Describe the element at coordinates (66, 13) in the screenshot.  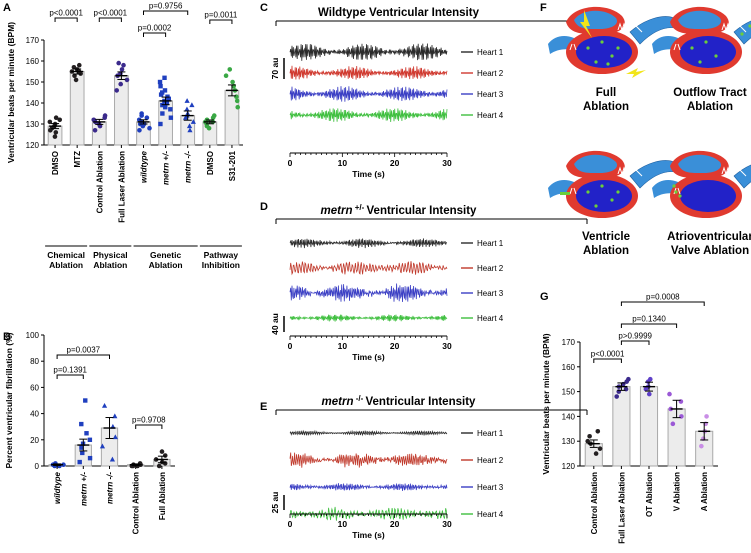
I see `p-value-label: p<0.0001` at that location.